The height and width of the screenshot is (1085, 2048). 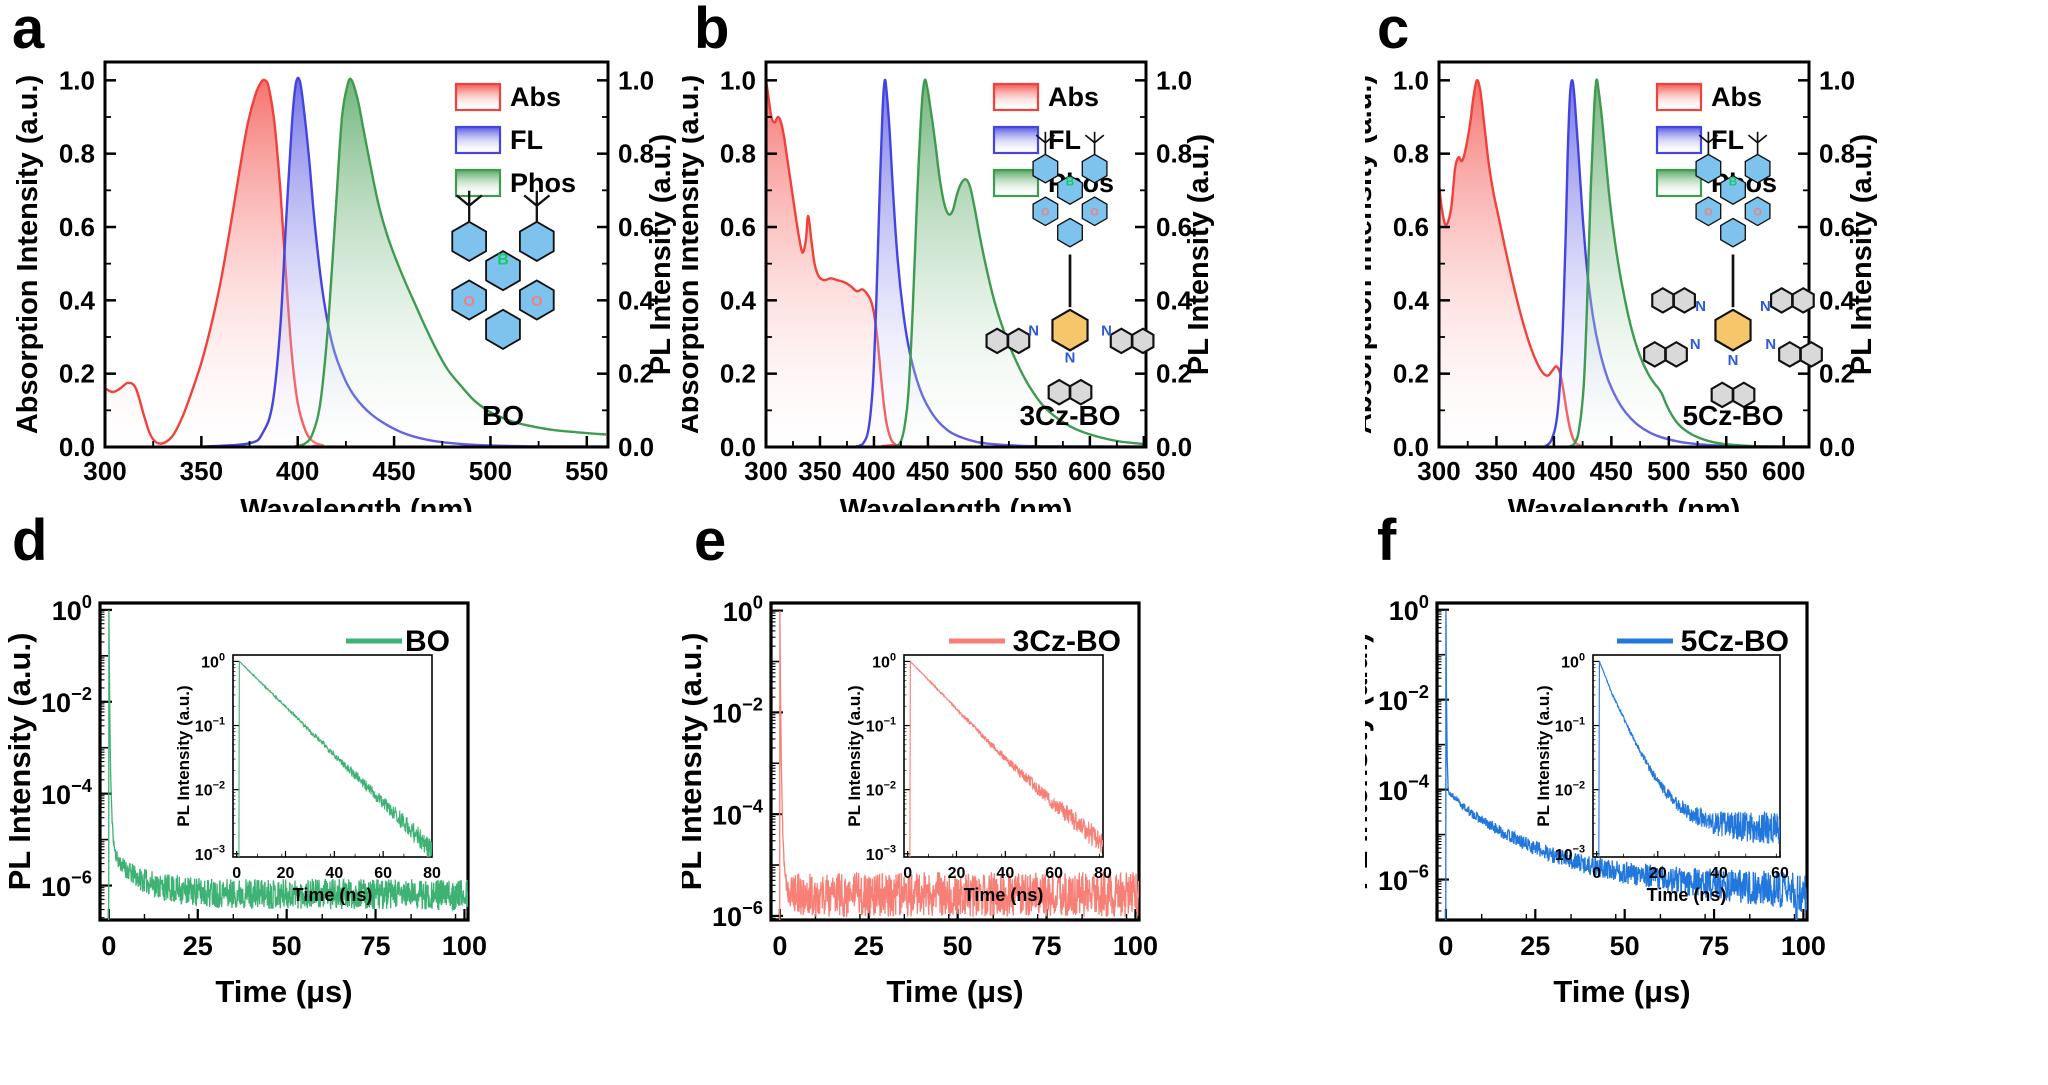 I want to click on x-tick-label: 450, so click(x=927, y=471).